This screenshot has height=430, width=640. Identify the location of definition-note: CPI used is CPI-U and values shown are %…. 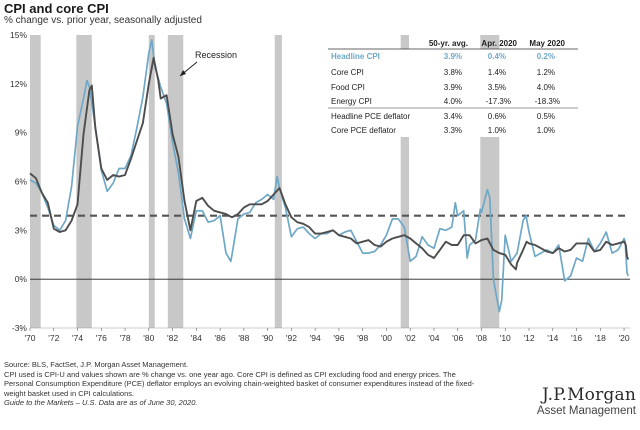
(230, 374).